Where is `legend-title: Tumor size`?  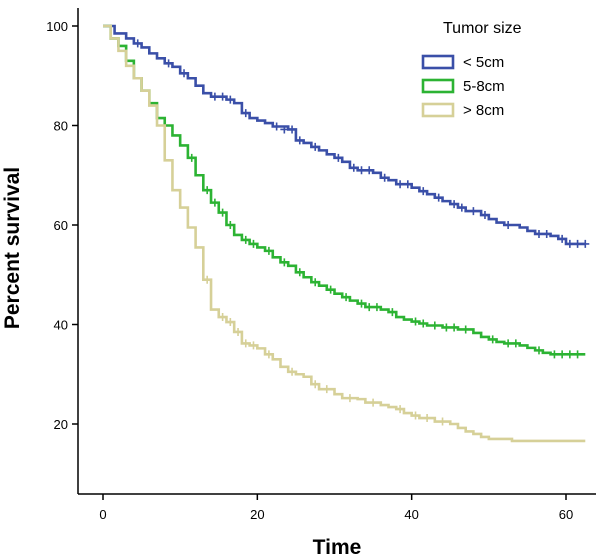
legend-title: Tumor size is located at coordinates (482, 28).